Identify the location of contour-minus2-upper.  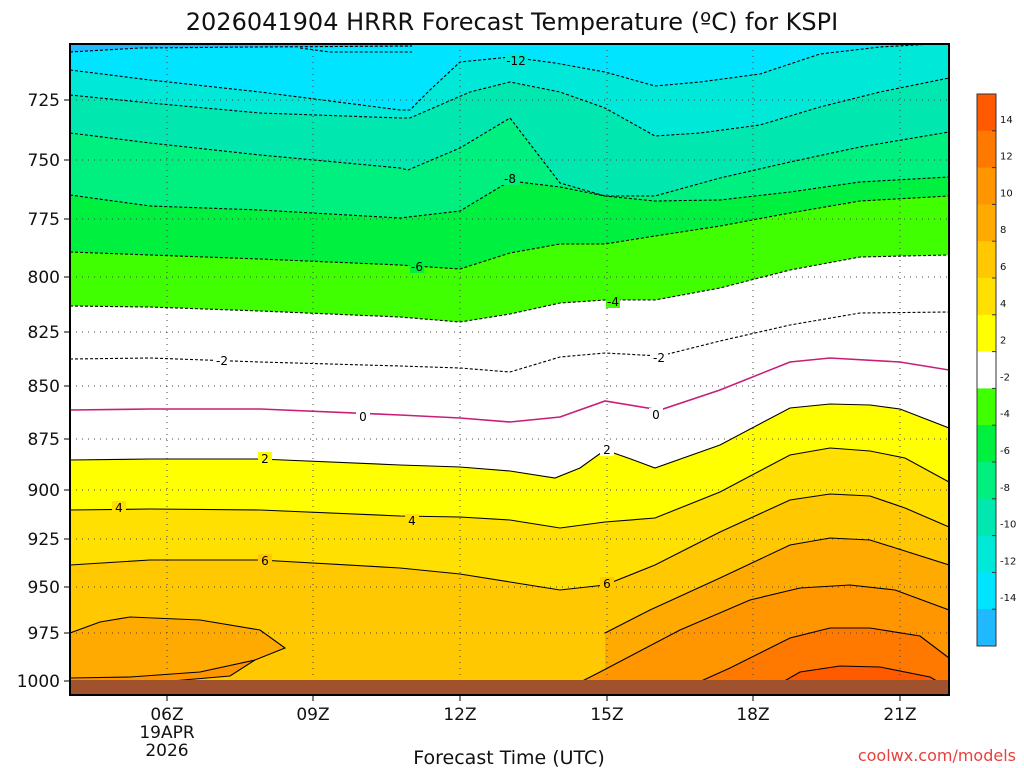
(509, 342).